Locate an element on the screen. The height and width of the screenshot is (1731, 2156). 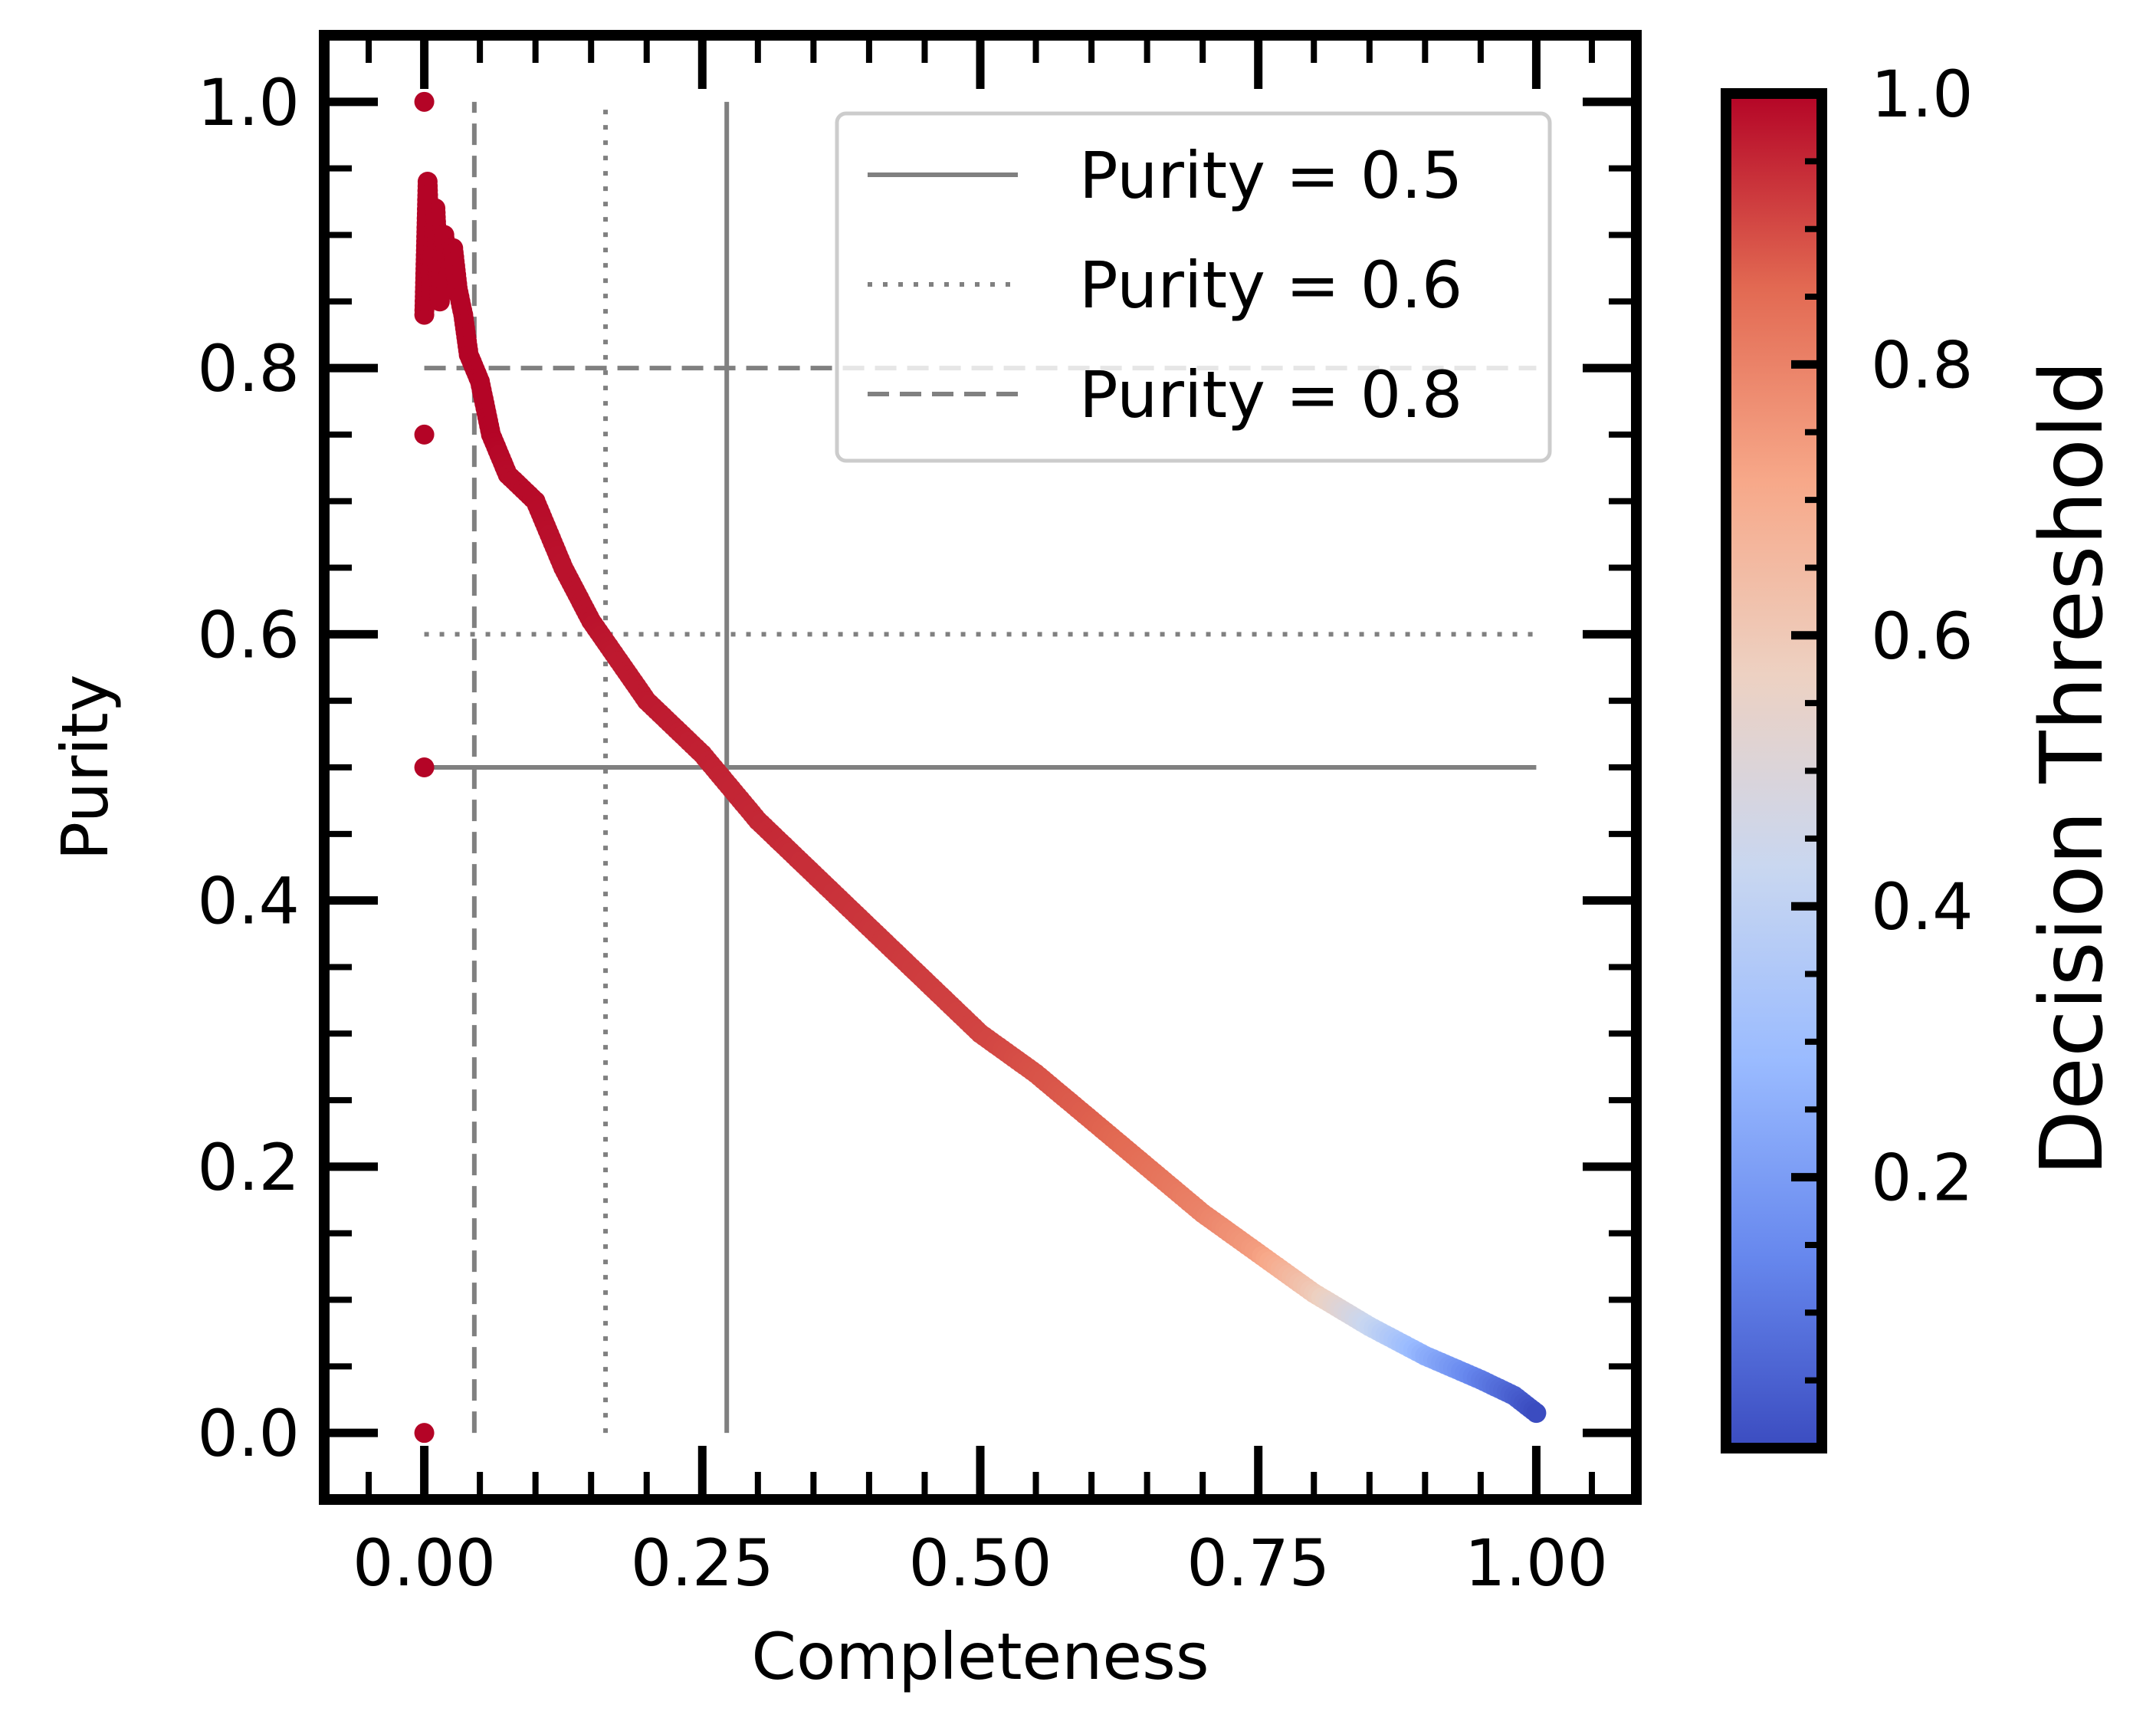
colorbar-tick-label: 0.2 is located at coordinates (1922, 1178).